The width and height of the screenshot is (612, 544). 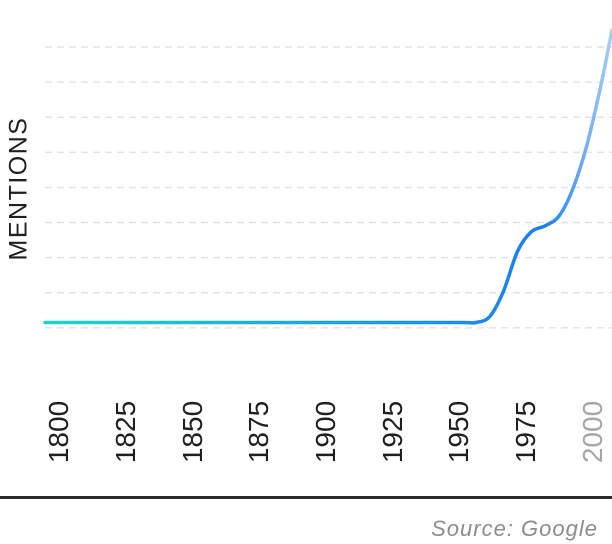 I want to click on x-tick-text: 1800, so click(x=58, y=432).